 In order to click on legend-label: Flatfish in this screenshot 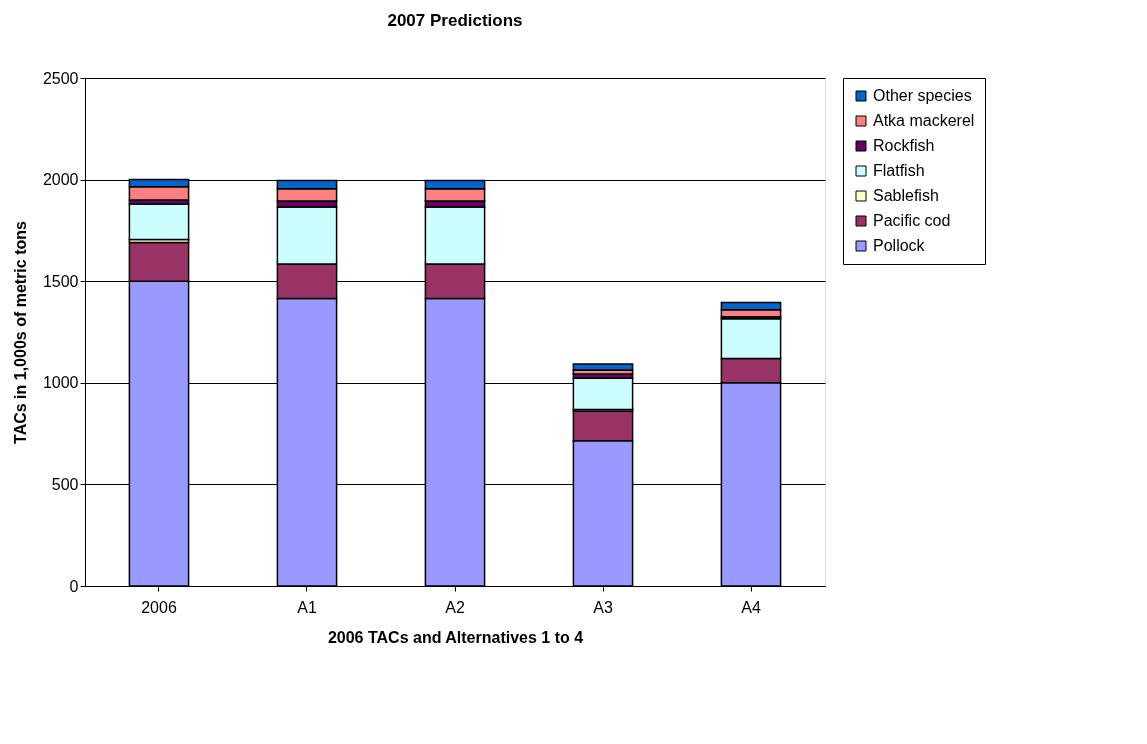, I will do `click(899, 170)`.